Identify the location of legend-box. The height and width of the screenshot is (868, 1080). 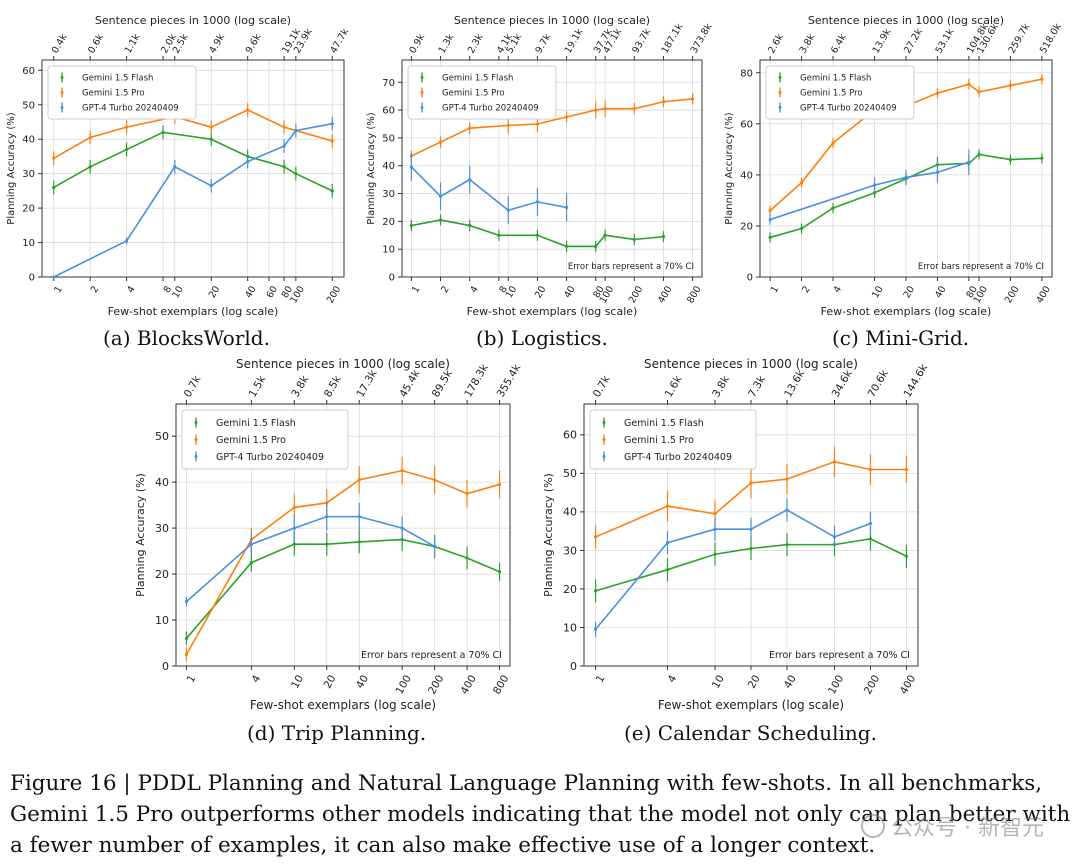
(482, 92).